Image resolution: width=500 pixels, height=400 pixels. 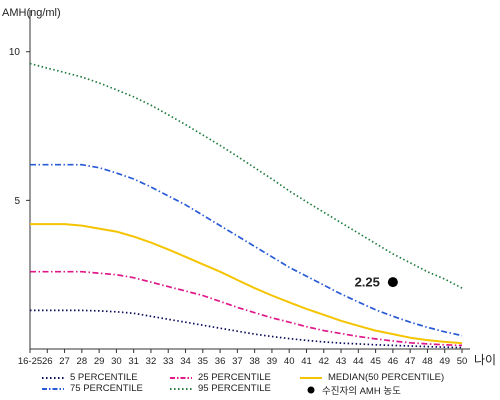 I want to click on chart-annotations: 2.25, so click(x=376, y=282).